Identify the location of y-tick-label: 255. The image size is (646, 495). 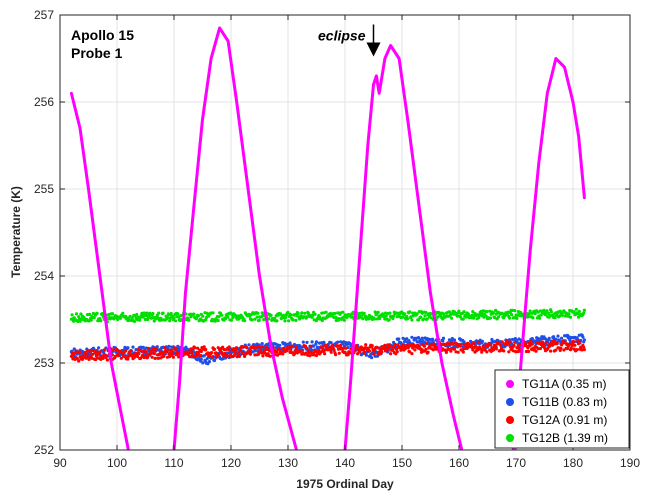
(44, 189).